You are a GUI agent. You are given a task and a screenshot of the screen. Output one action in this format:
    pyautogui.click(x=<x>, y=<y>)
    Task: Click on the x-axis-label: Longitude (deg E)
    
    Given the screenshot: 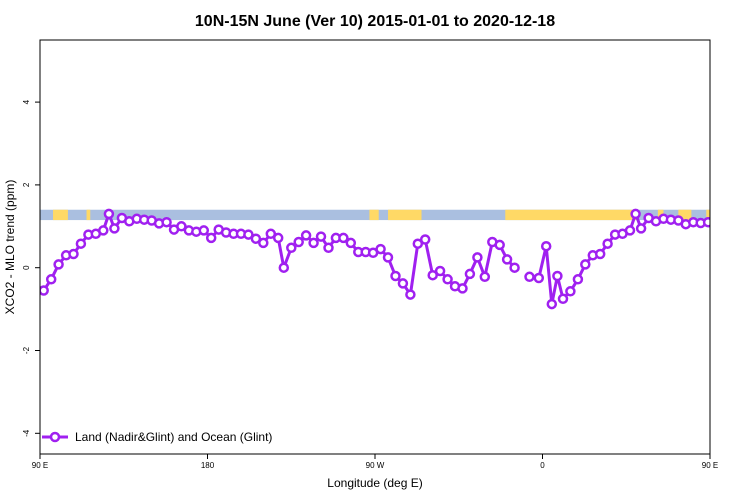 What is the action you would take?
    pyautogui.click(x=374, y=483)
    